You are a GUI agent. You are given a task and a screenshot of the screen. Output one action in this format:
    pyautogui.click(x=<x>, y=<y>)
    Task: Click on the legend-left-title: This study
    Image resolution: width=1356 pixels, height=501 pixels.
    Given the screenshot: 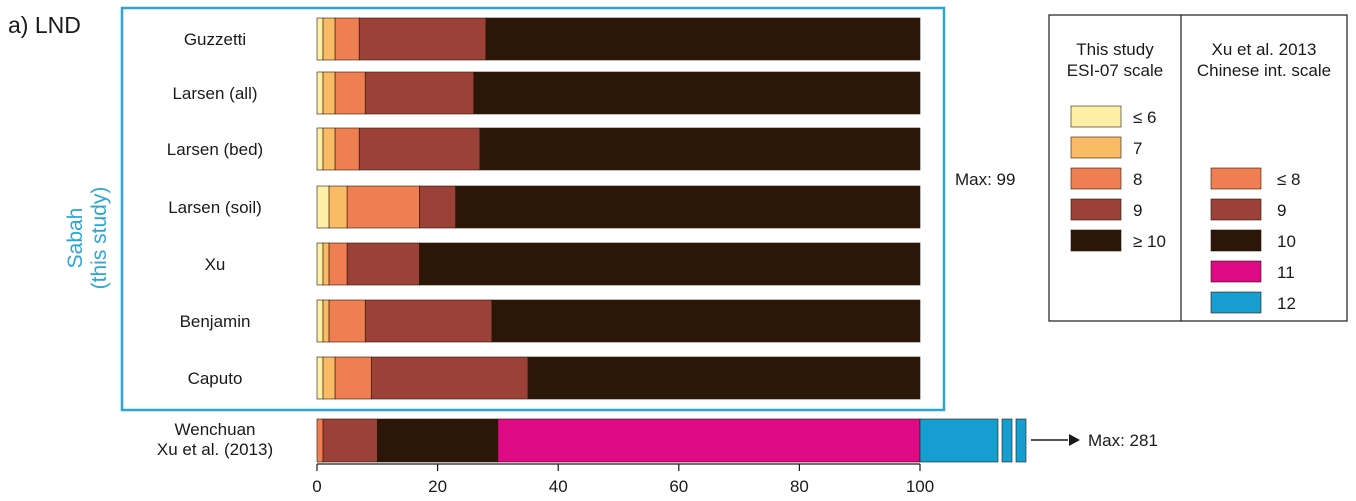 What is the action you would take?
    pyautogui.click(x=1115, y=49)
    